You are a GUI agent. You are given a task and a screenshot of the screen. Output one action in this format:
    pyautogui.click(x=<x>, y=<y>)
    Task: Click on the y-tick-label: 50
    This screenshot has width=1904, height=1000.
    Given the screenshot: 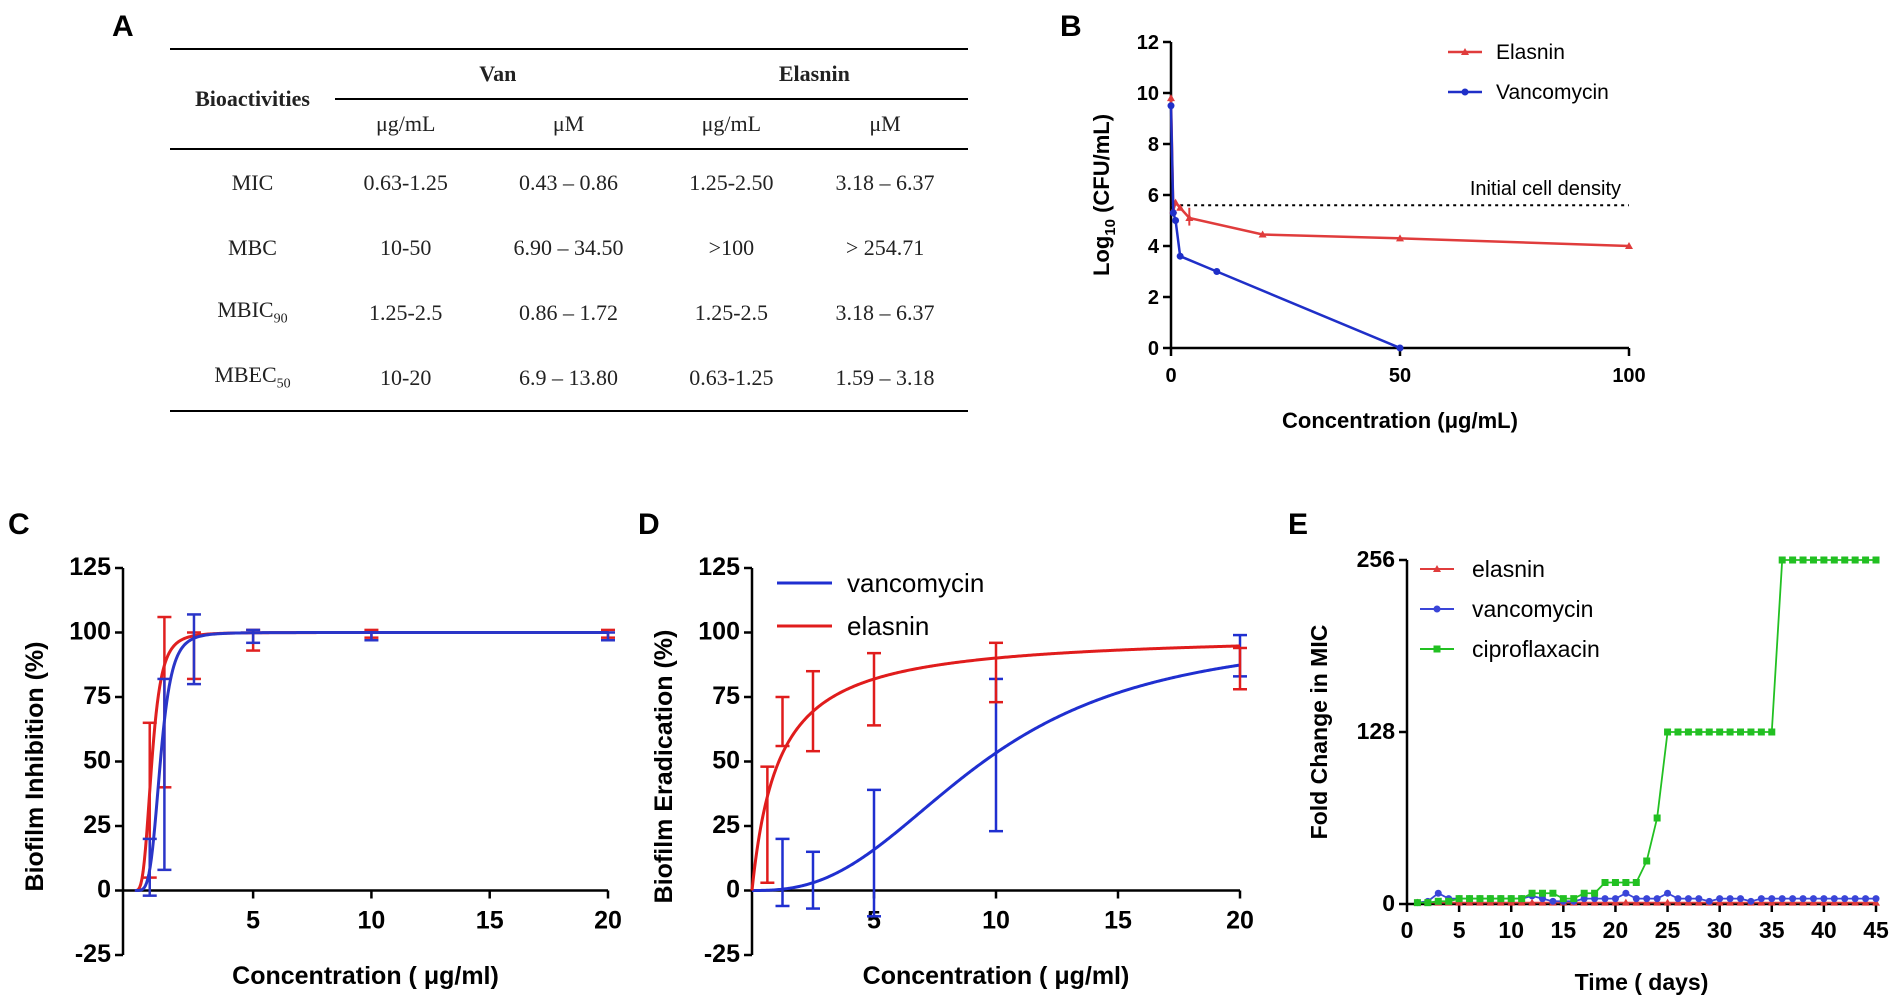 What is the action you would take?
    pyautogui.click(x=97, y=761)
    